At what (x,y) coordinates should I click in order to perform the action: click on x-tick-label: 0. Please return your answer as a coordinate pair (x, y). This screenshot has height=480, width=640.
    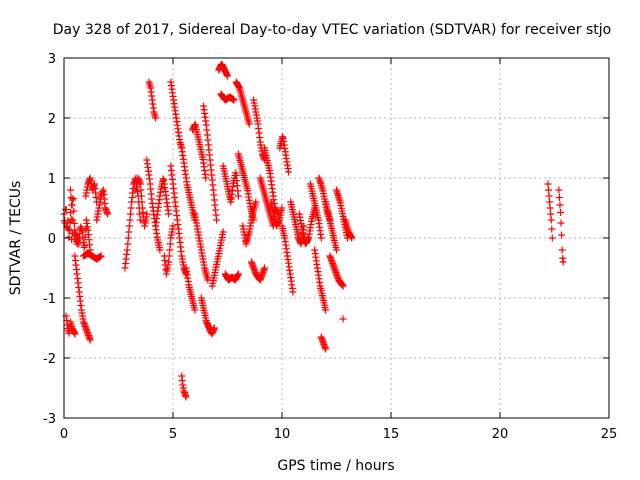
    Looking at the image, I should click on (64, 434).